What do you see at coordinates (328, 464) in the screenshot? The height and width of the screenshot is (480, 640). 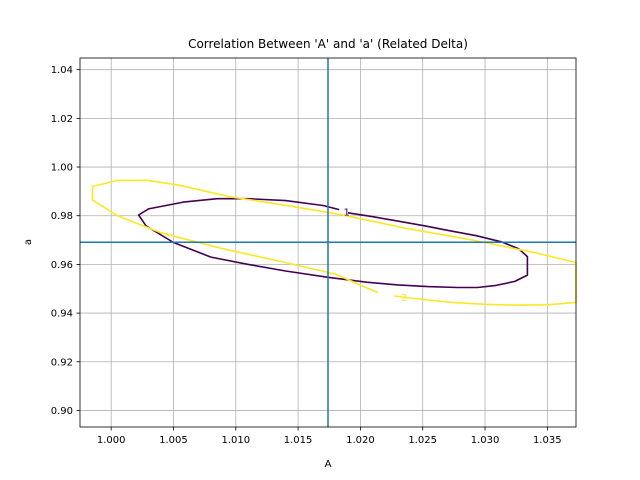 I see `x-axis-label: A` at bounding box center [328, 464].